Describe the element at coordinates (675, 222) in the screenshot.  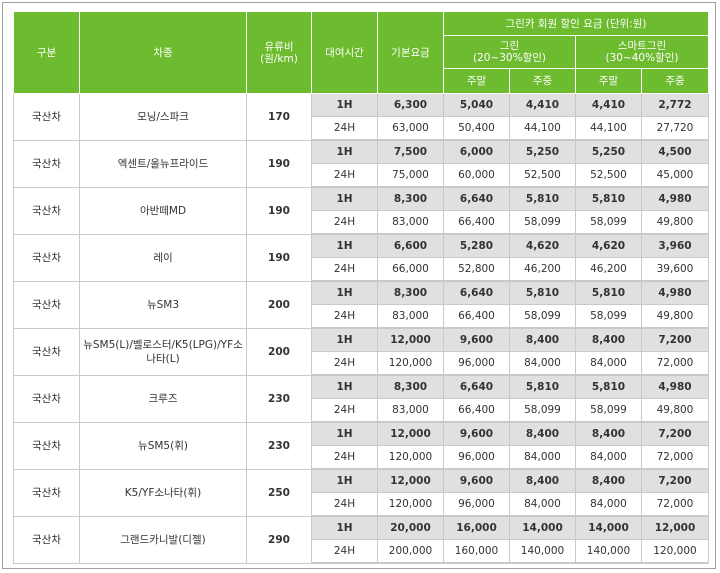
I see `cell-smart-weekday: 49,800` at that location.